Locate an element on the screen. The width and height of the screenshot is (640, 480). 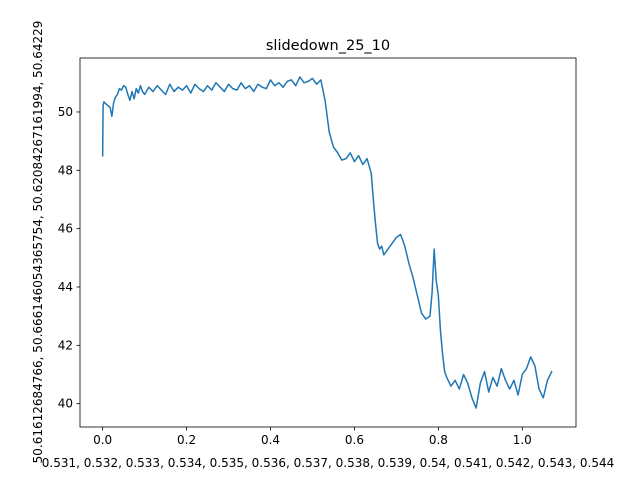
x-tick-label: 0.2 is located at coordinates (186, 440).